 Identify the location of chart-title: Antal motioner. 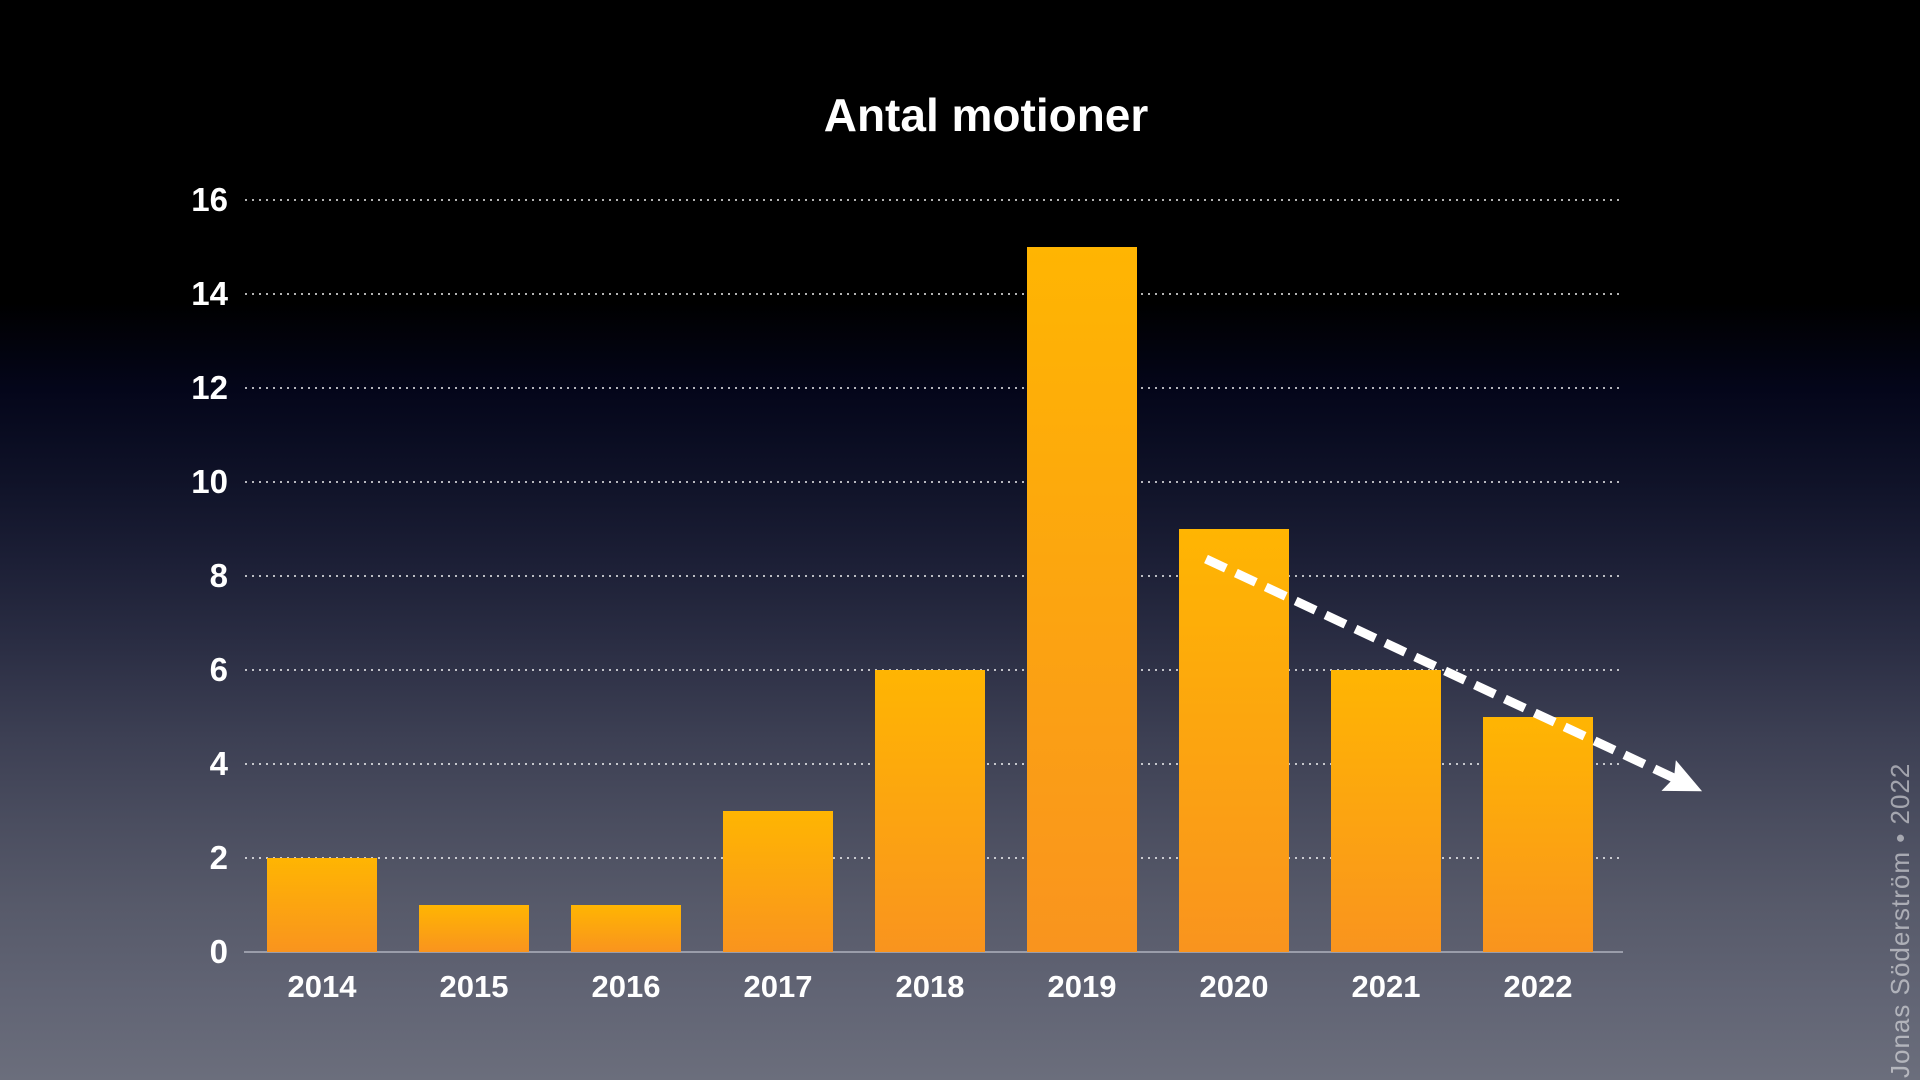
(986, 115).